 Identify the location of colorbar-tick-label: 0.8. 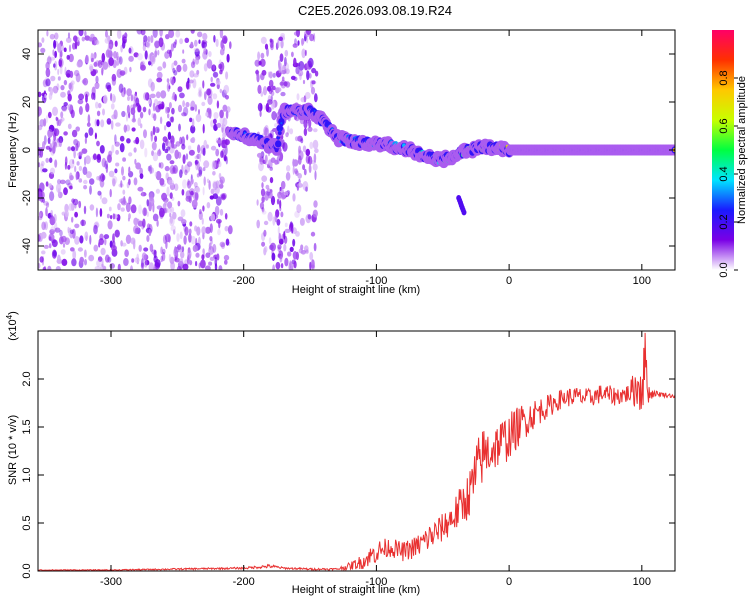
(724, 77).